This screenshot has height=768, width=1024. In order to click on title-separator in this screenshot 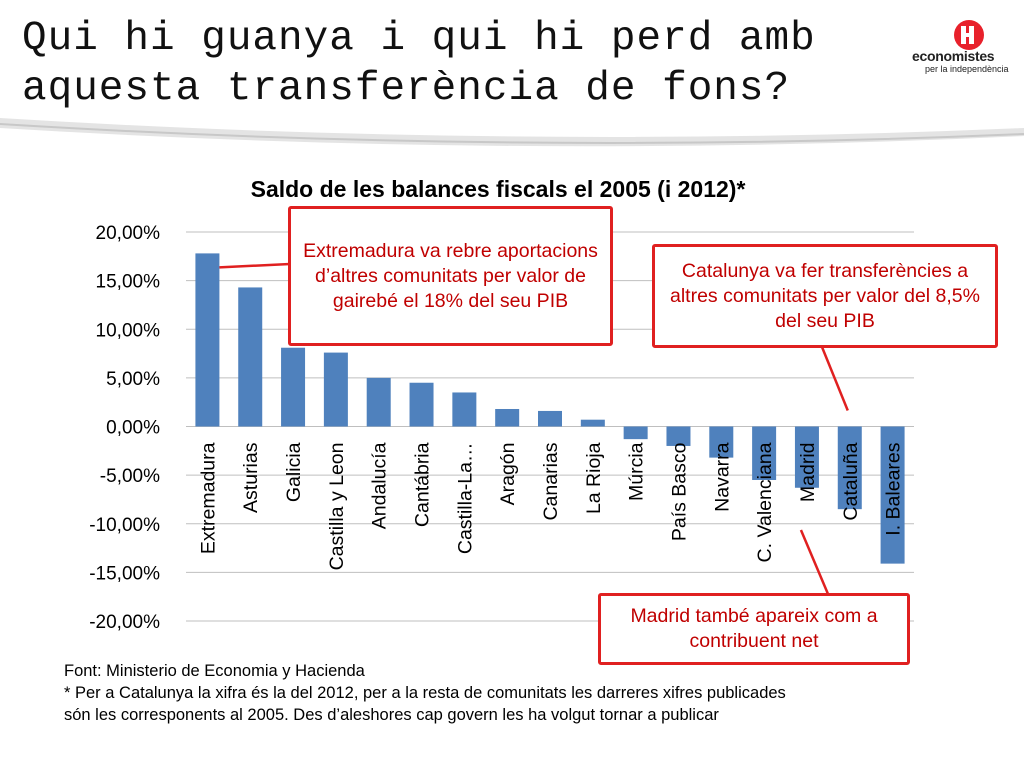, I will do `click(512, 132)`.